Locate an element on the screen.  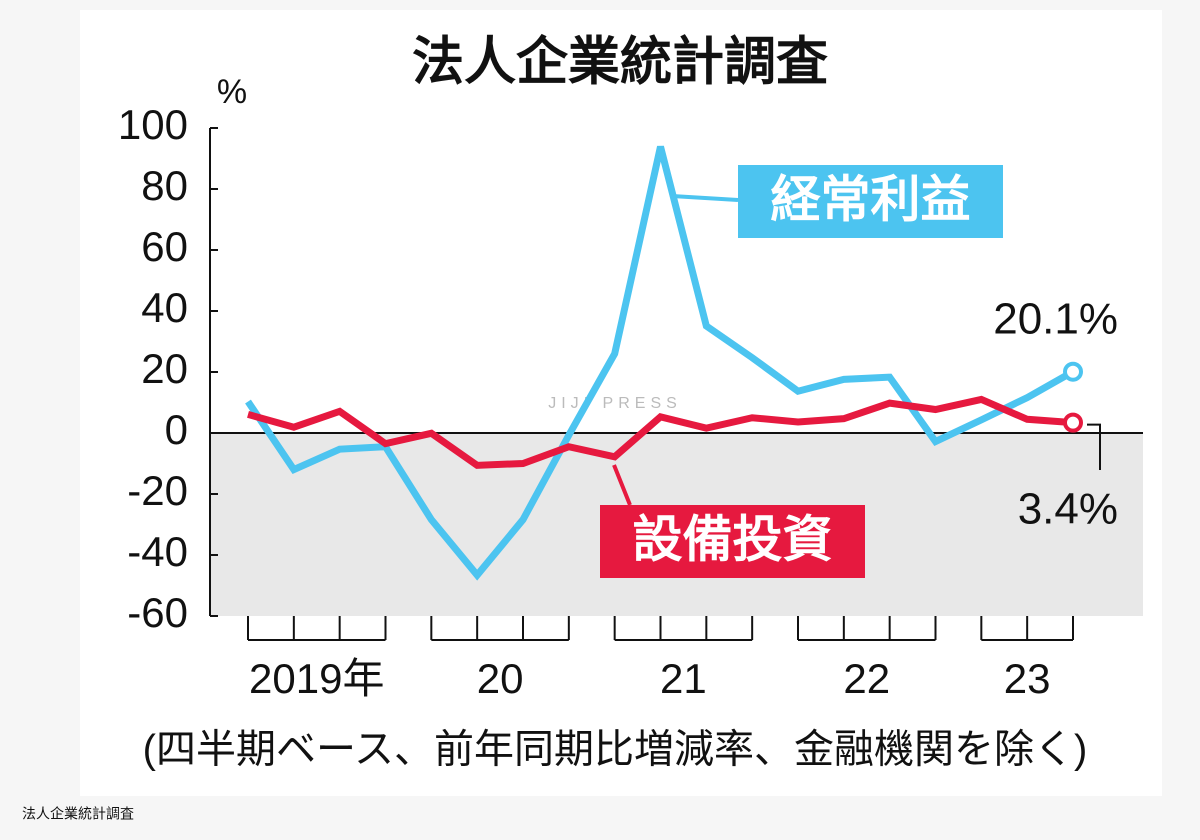
legend-label: 経常利益 is located at coordinates (871, 200).